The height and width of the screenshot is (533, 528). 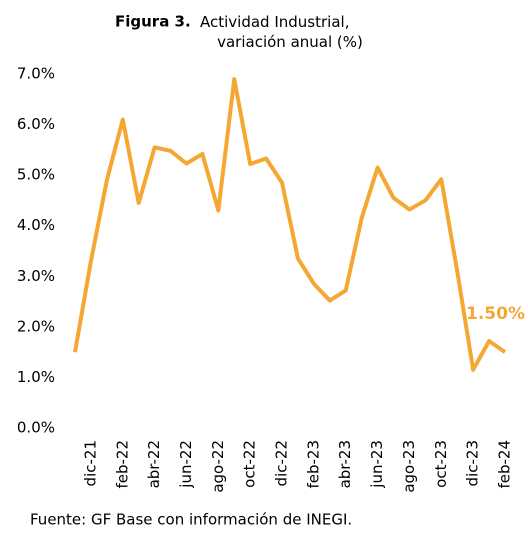 I want to click on x-tick-label: jun-23, so click(x=377, y=464).